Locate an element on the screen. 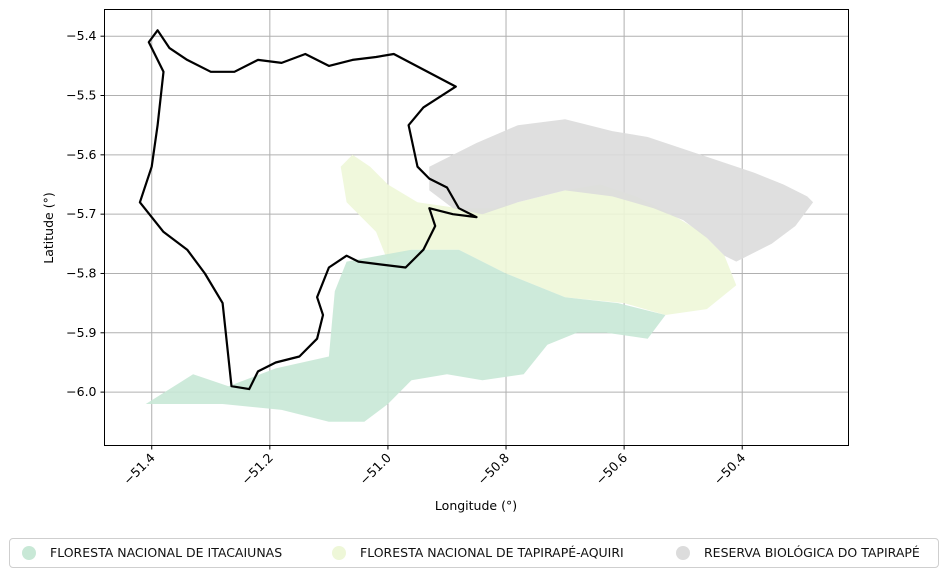 Image resolution: width=951 pixels, height=575 pixels. legend-label-reserva-tapirape: RESERVA BIOLÓGICA DO TAPIRAPÉ is located at coordinates (812, 552).